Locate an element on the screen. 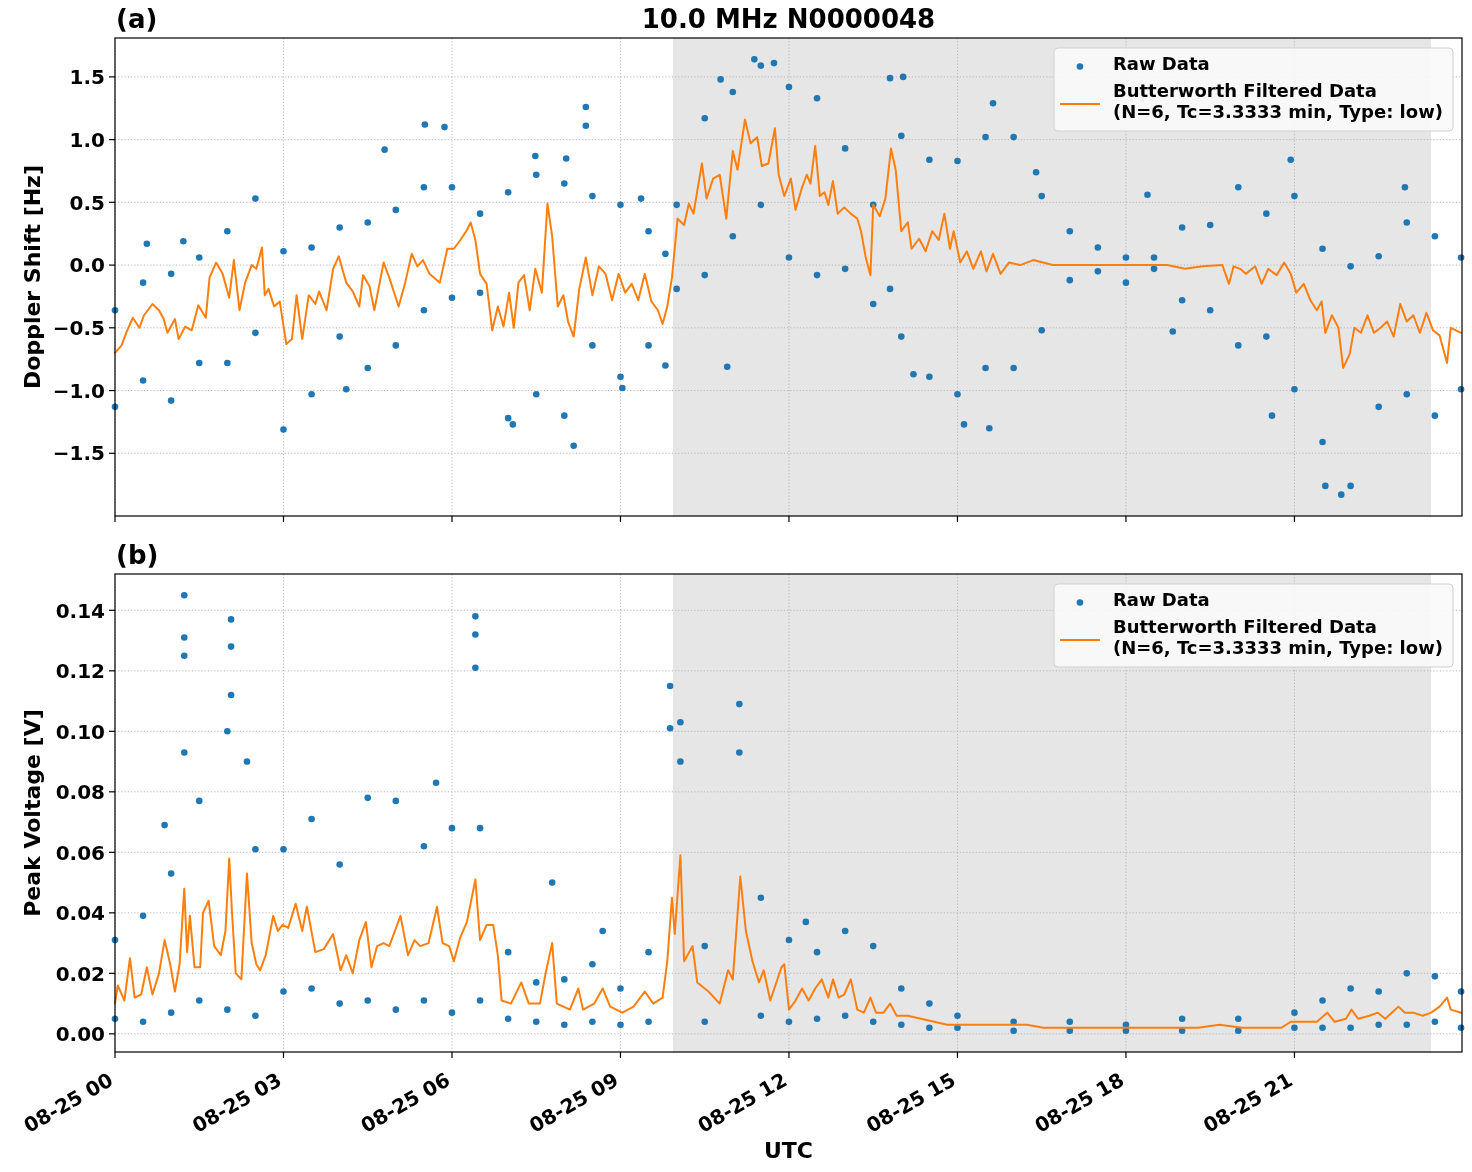 This screenshot has height=1172, width=1472. y-tick-label: −0.5 is located at coordinates (78, 328).